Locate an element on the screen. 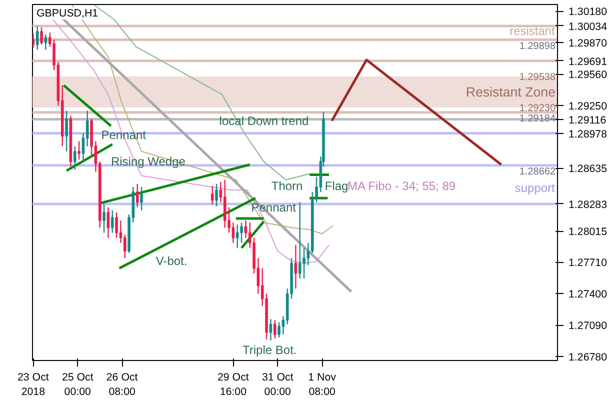 The height and width of the screenshot is (400, 610). ref-line-label: 1.28662 is located at coordinates (537, 172).